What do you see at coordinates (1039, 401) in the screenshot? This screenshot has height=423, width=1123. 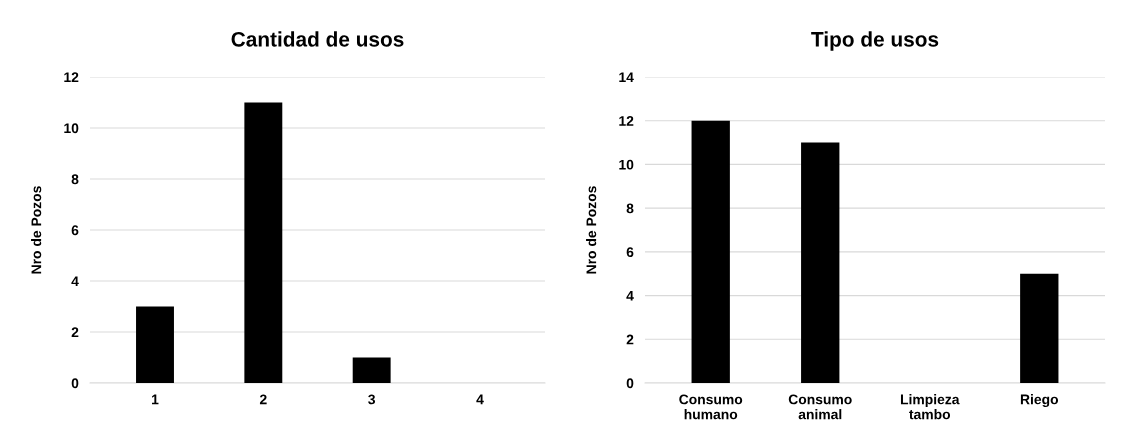 I see `x-tick-label: Riego` at bounding box center [1039, 401].